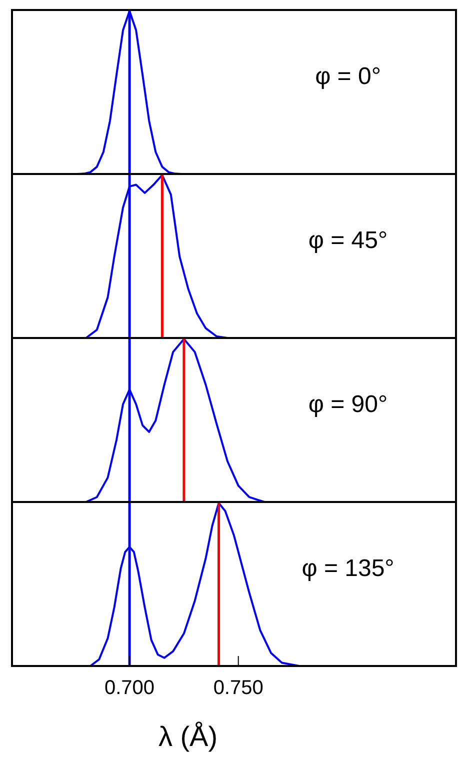  I want to click on x-tick-label: 0.700, so click(129, 688).